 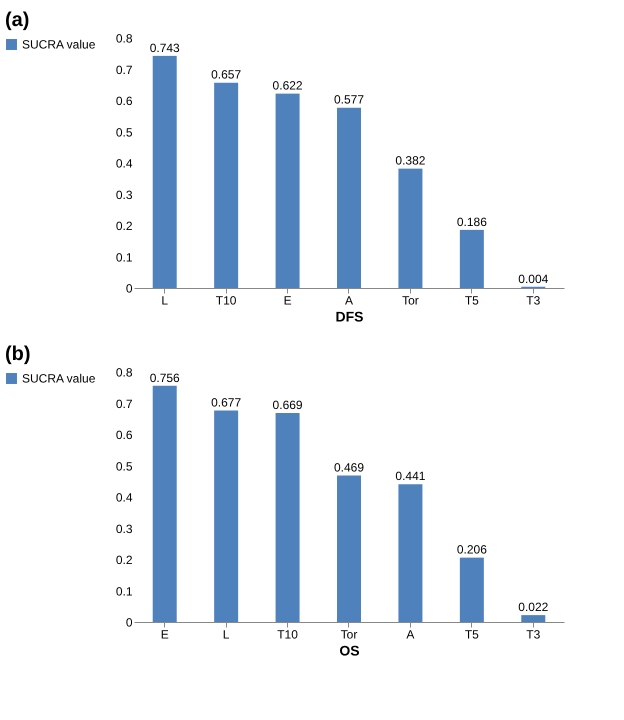 I want to click on data-label: 0.622, so click(x=287, y=85).